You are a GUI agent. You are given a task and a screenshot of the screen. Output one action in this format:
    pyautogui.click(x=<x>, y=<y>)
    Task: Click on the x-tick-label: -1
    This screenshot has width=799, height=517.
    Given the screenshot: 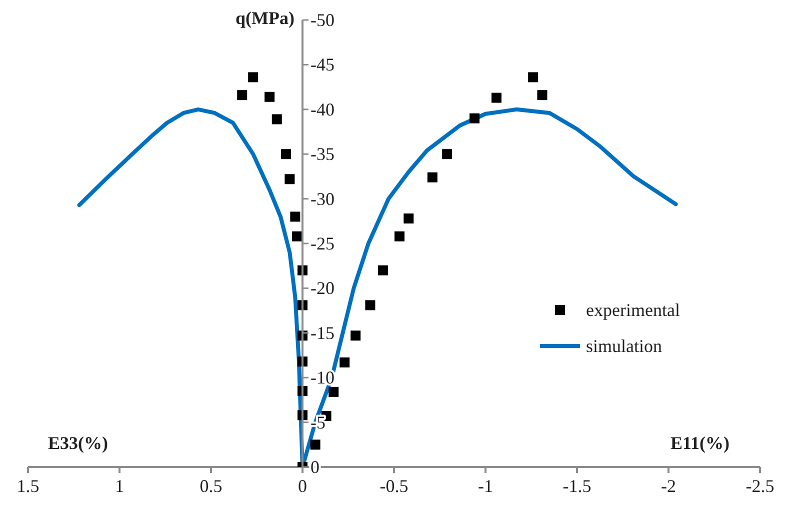 What is the action you would take?
    pyautogui.click(x=485, y=486)
    